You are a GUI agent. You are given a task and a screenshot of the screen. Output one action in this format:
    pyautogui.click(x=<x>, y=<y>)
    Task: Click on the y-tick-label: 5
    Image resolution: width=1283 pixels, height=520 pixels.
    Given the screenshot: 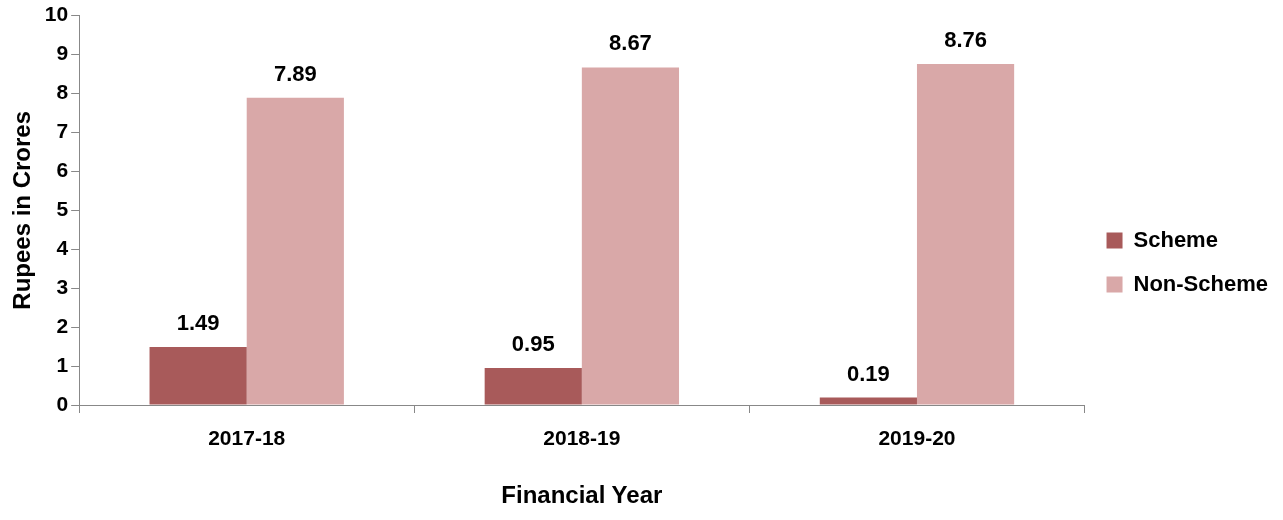 What is the action you would take?
    pyautogui.click(x=62, y=209)
    